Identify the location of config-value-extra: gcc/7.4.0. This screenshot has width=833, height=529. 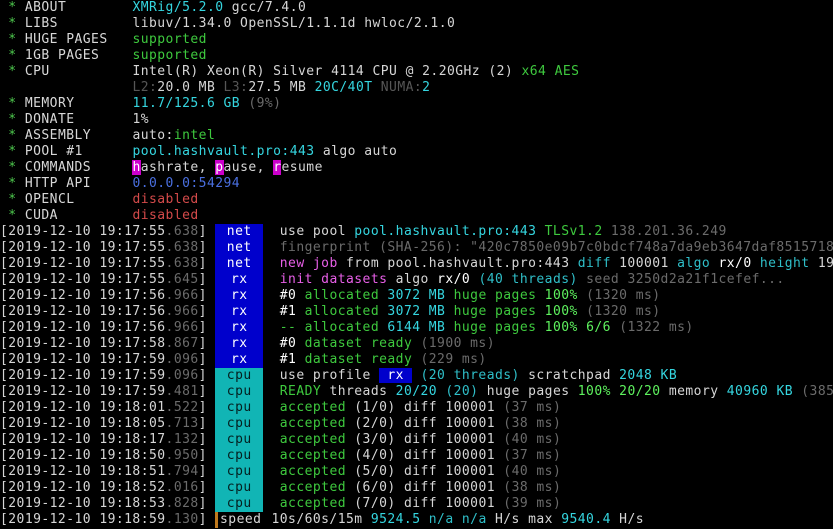
(265, 7).